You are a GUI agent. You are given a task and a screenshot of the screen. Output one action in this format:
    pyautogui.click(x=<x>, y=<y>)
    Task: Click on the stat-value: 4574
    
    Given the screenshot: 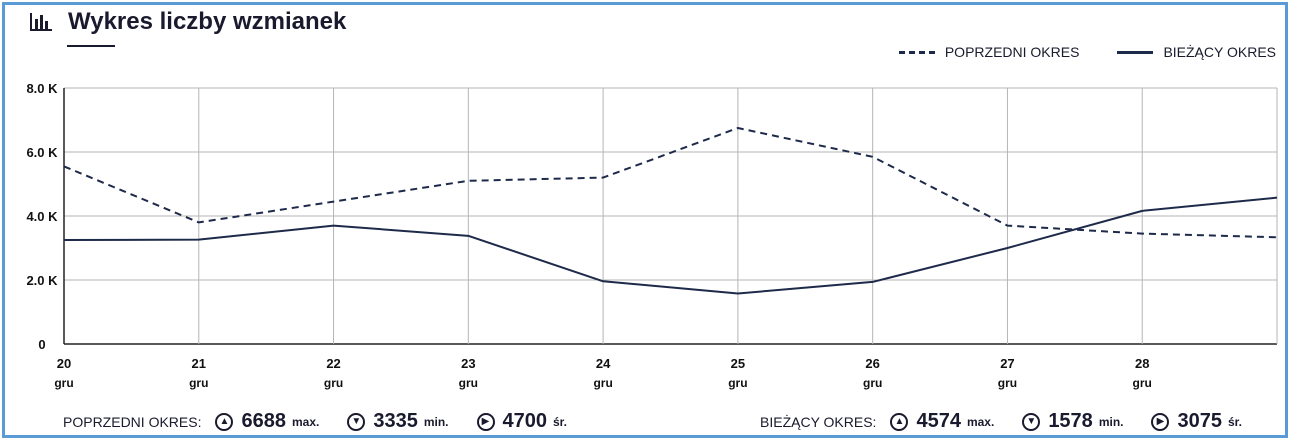 What is the action you would take?
    pyautogui.click(x=938, y=421)
    